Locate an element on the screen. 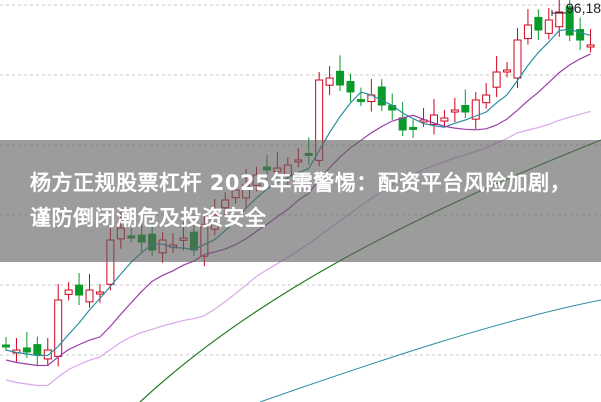 Image resolution: width=601 pixels, height=402 pixels. headline-title: 杨方正规股票杠杆 2025年需警惕：配资平台风险加剧，谨防倒闭潮危及投资安全 is located at coordinates (301, 200).